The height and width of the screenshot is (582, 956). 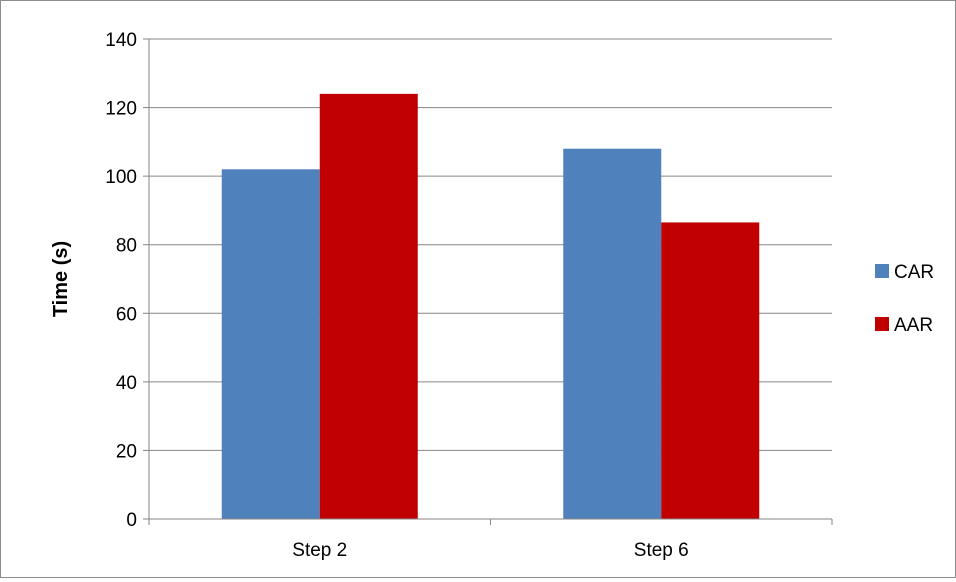 What do you see at coordinates (121, 40) in the screenshot?
I see `y-tick-label: 140` at bounding box center [121, 40].